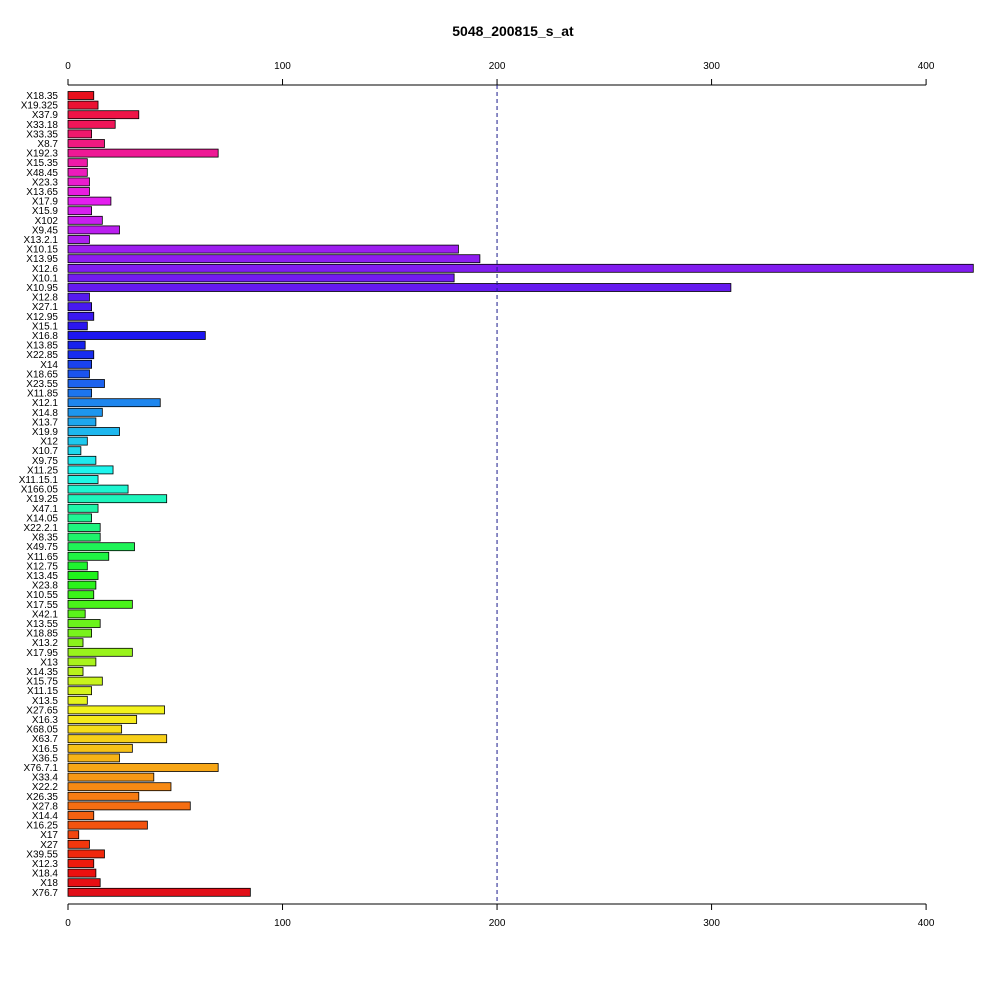 Image resolution: width=1000 pixels, height=1000 pixels. Describe the element at coordinates (42, 134) in the screenshot. I see `category-label: X33.35` at that location.